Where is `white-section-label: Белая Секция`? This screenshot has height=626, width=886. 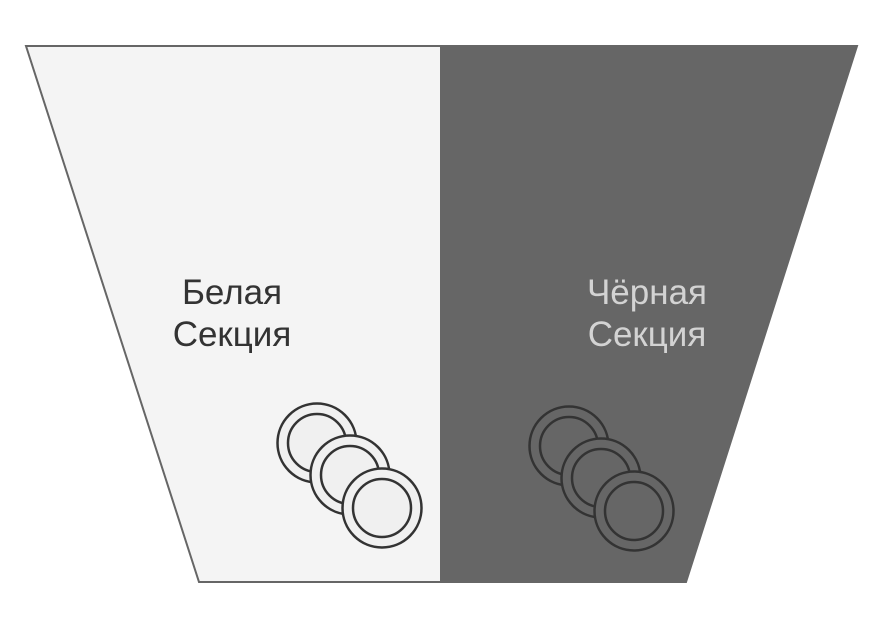 white-section-label: Белая Секция is located at coordinates (232, 314).